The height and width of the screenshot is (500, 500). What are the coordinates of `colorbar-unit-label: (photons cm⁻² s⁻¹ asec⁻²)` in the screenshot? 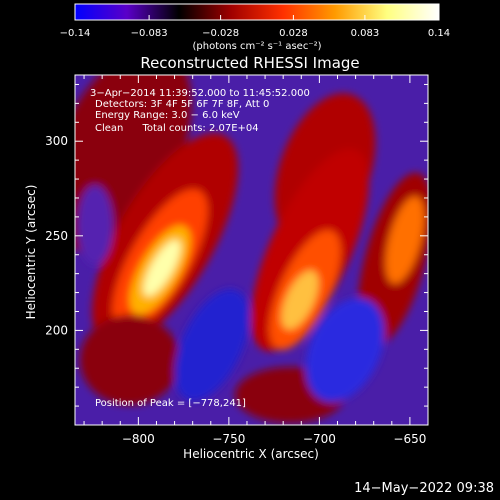 It's located at (256, 46).